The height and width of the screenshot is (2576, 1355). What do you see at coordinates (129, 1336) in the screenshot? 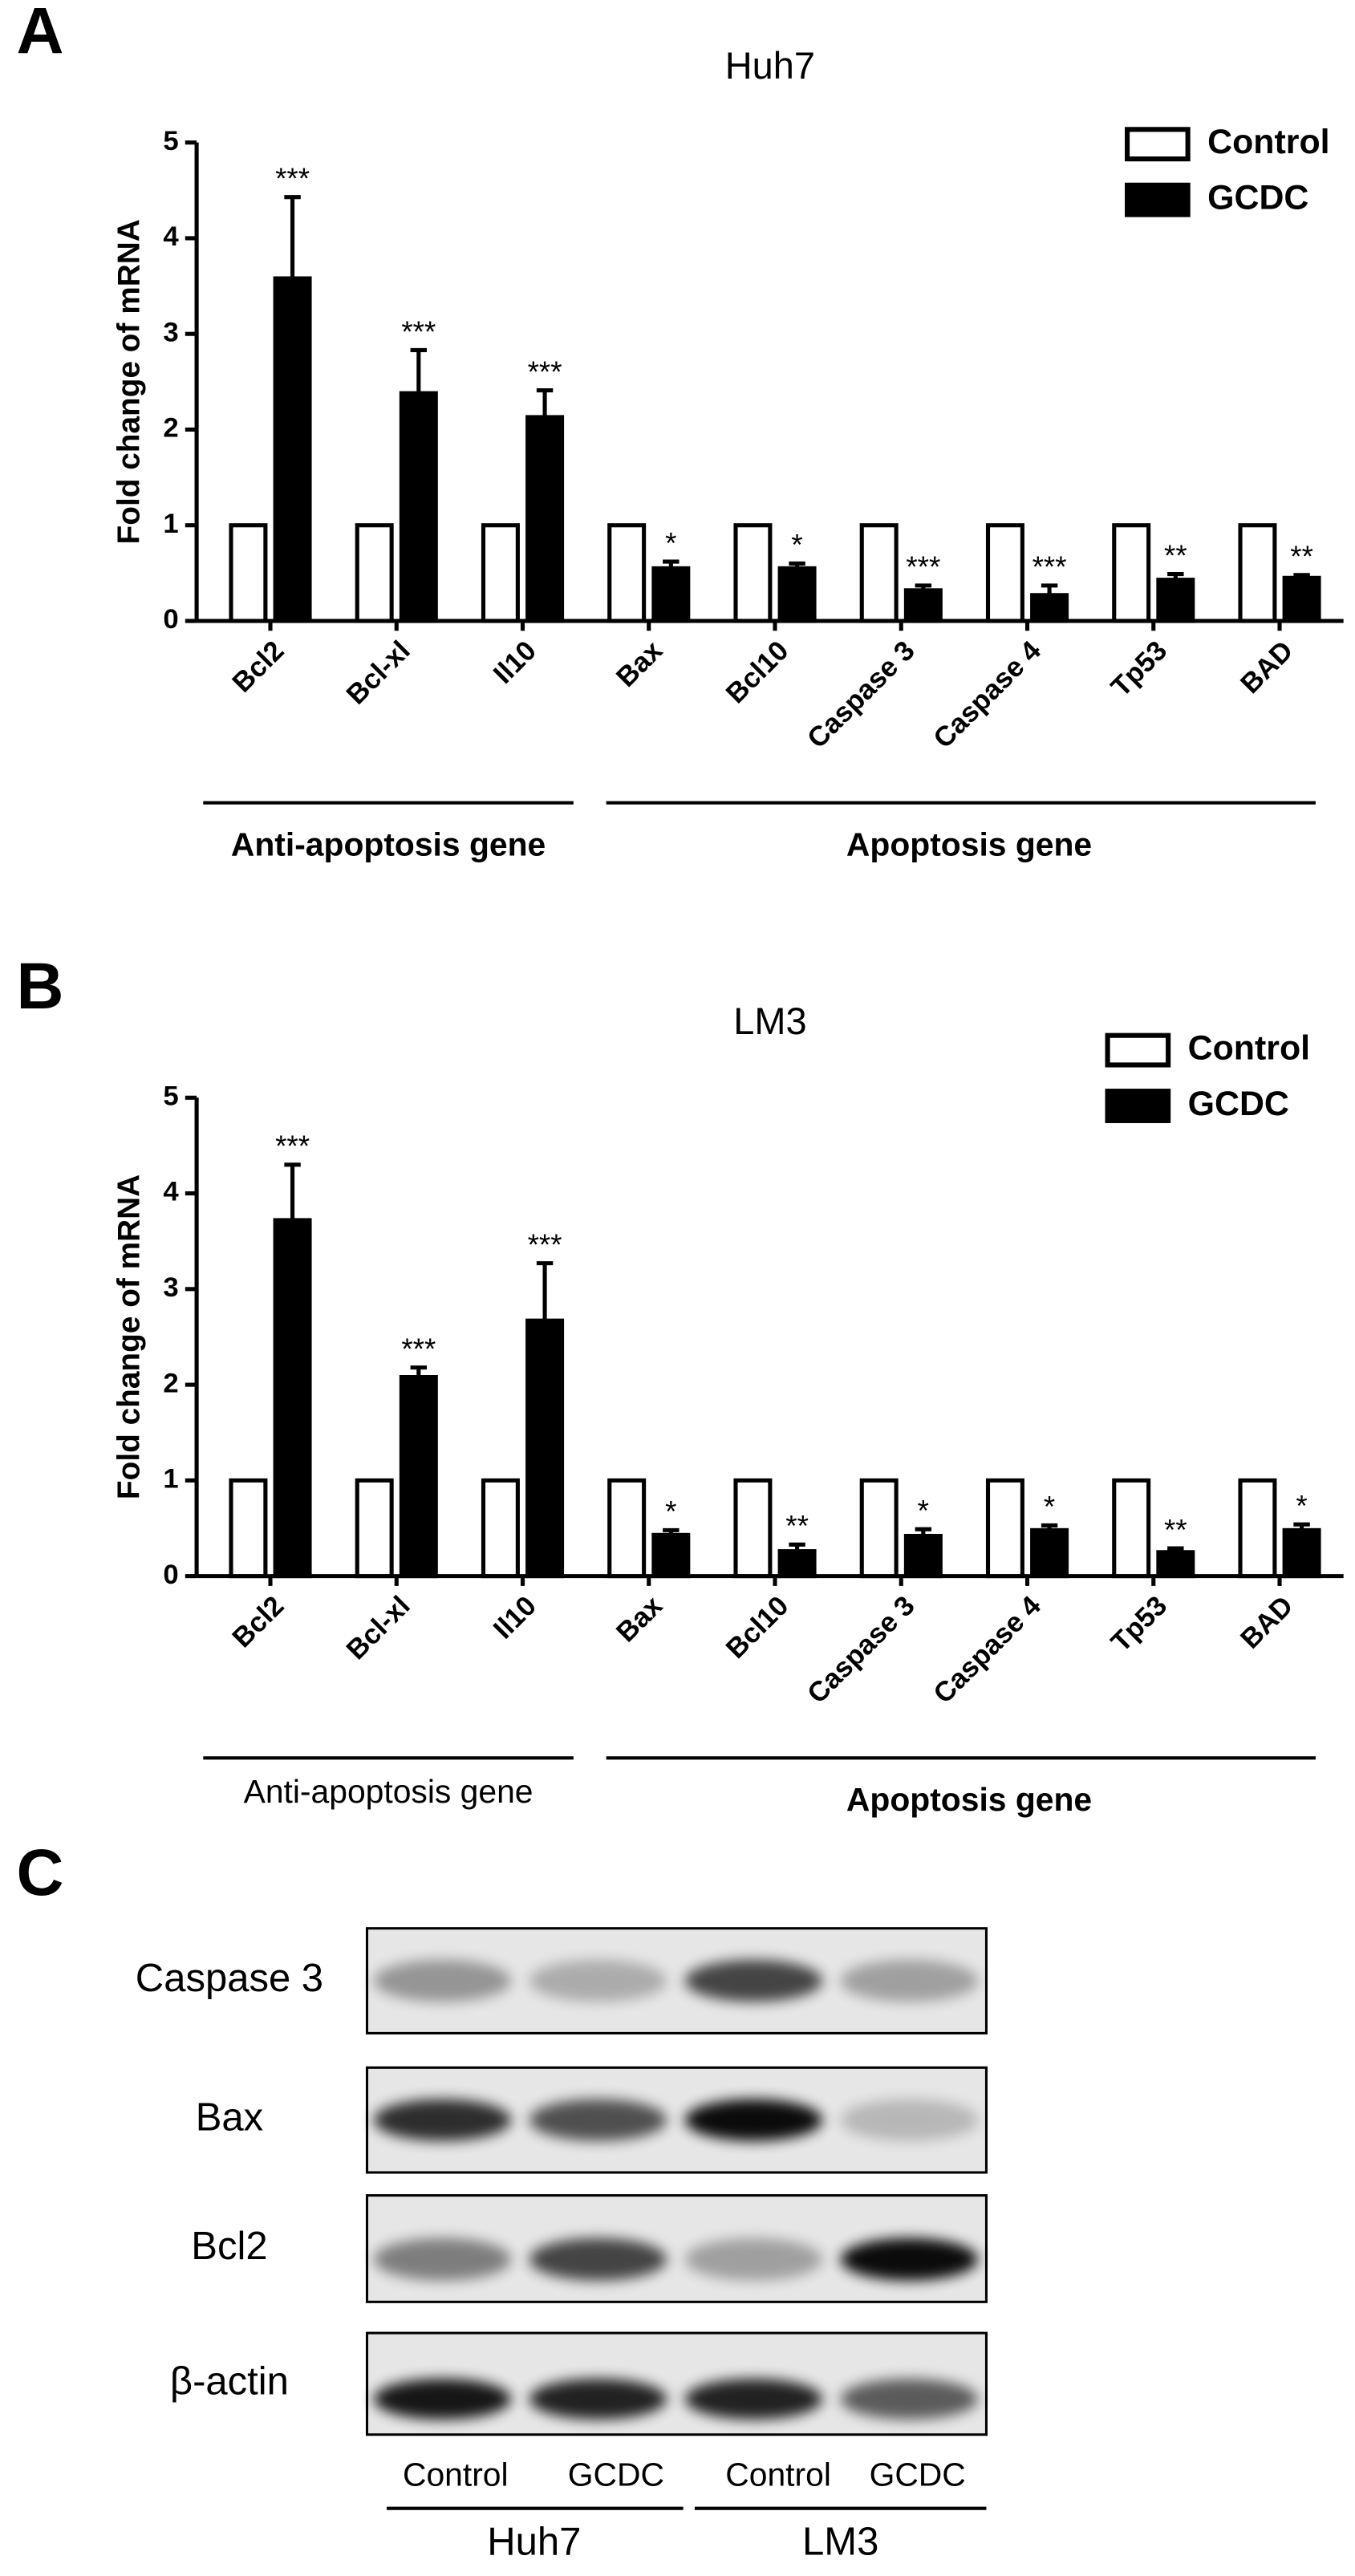
I see `y-axis-label: Fold change of mRNA` at bounding box center [129, 1336].